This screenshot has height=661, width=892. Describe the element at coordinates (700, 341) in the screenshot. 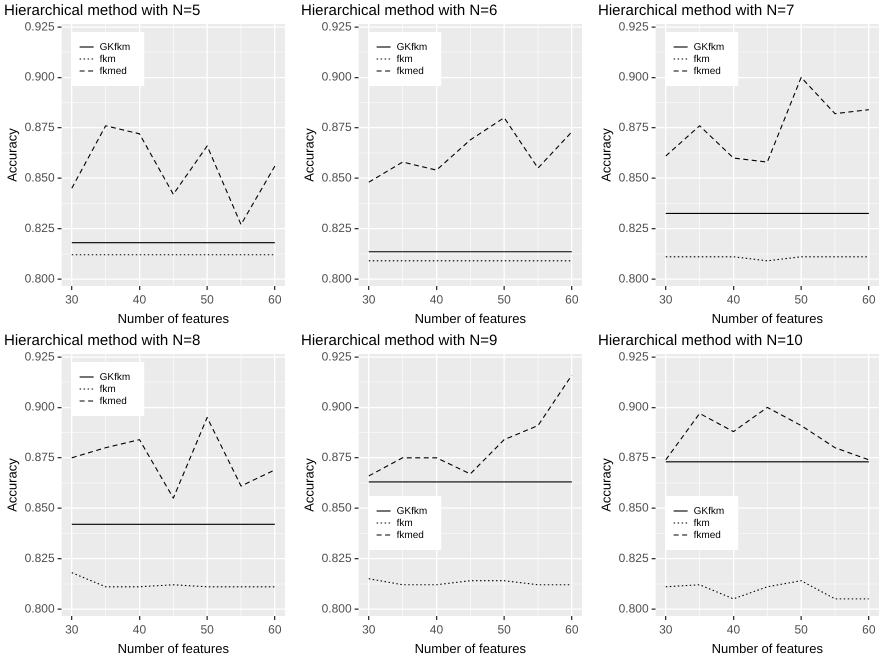

I see `chart-title: Hierarchical method with N=10` at that location.